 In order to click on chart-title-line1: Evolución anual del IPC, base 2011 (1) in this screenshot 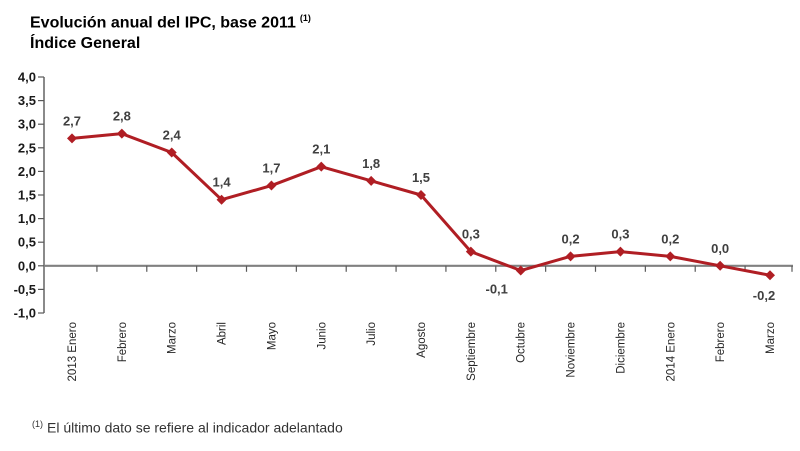, I will do `click(170, 20)`.